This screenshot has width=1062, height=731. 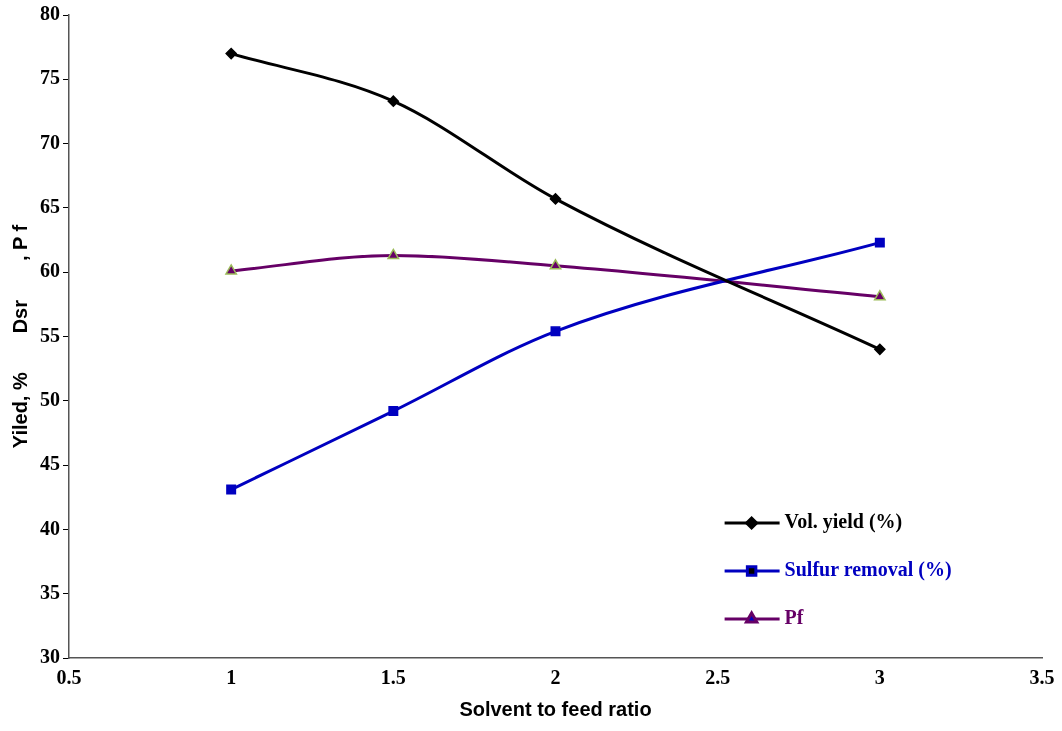 I want to click on y-tick-label: 80, so click(x=50, y=13).